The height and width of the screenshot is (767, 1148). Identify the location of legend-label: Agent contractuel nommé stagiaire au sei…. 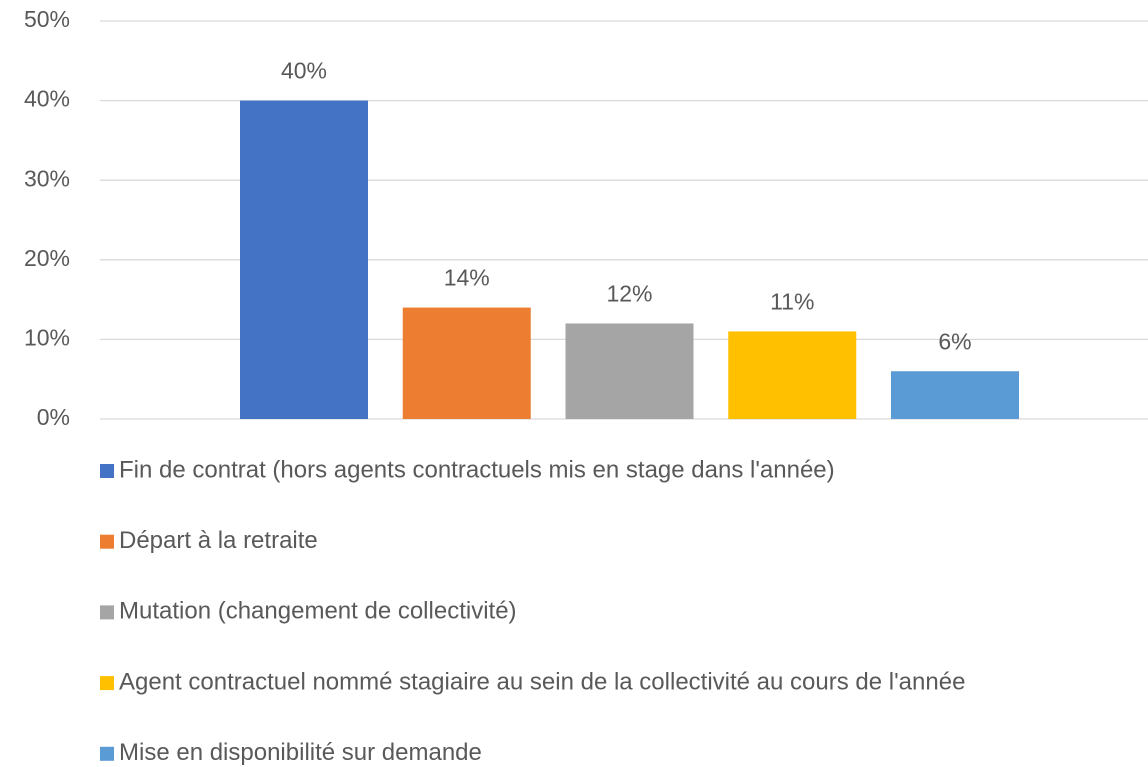
(542, 681).